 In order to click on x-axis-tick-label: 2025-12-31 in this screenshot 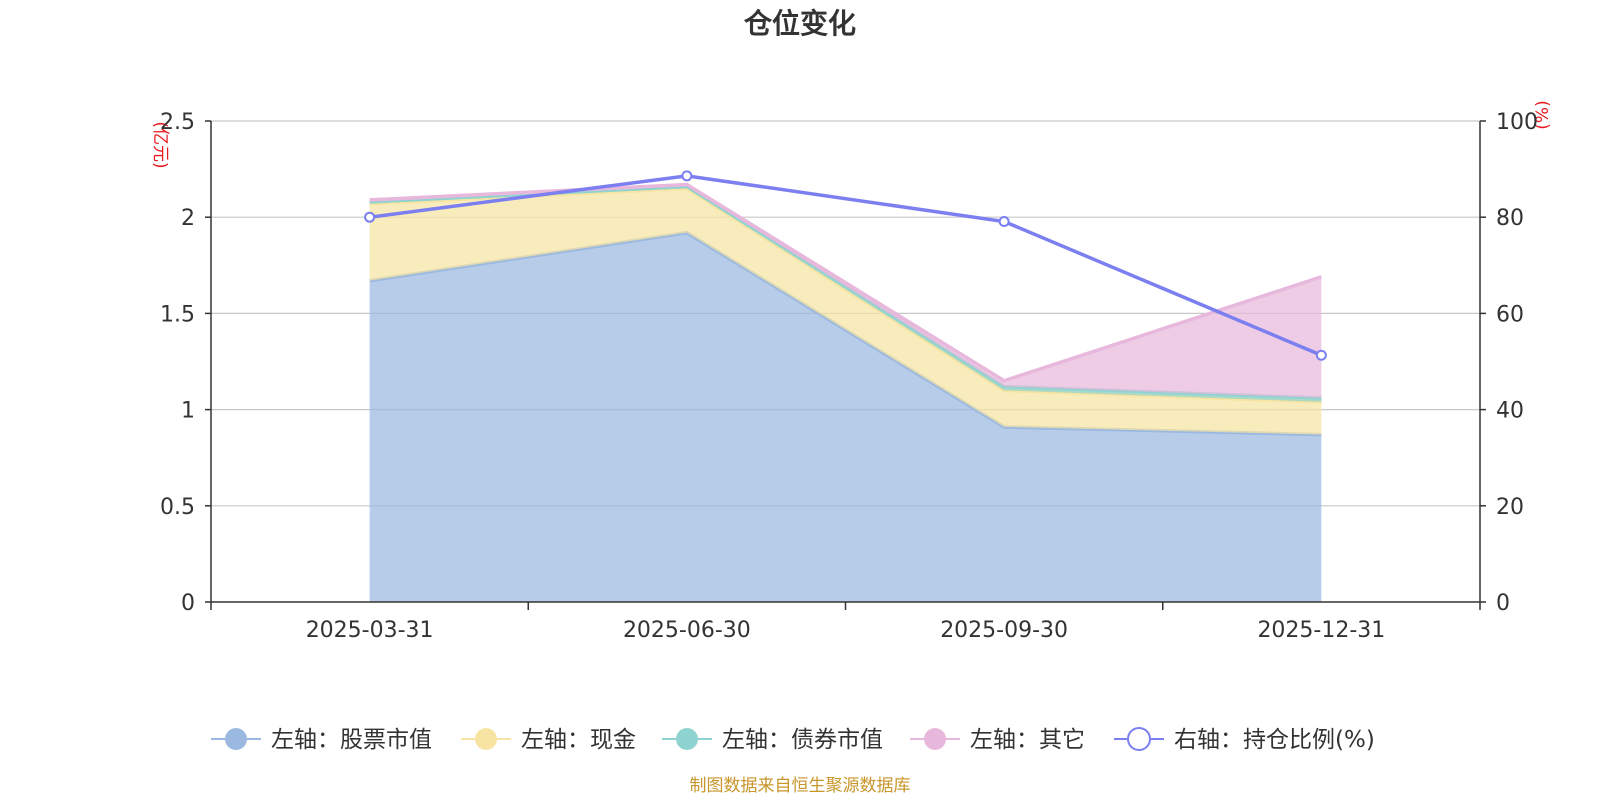, I will do `click(1321, 630)`.